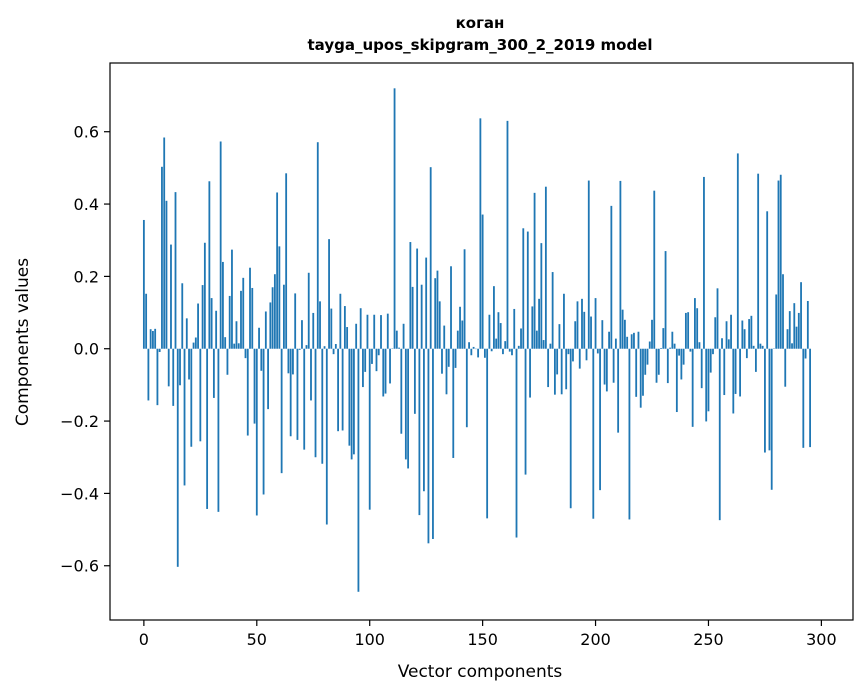 The width and height of the screenshot is (867, 696). I want to click on x-tick-label: 100, so click(369, 639).